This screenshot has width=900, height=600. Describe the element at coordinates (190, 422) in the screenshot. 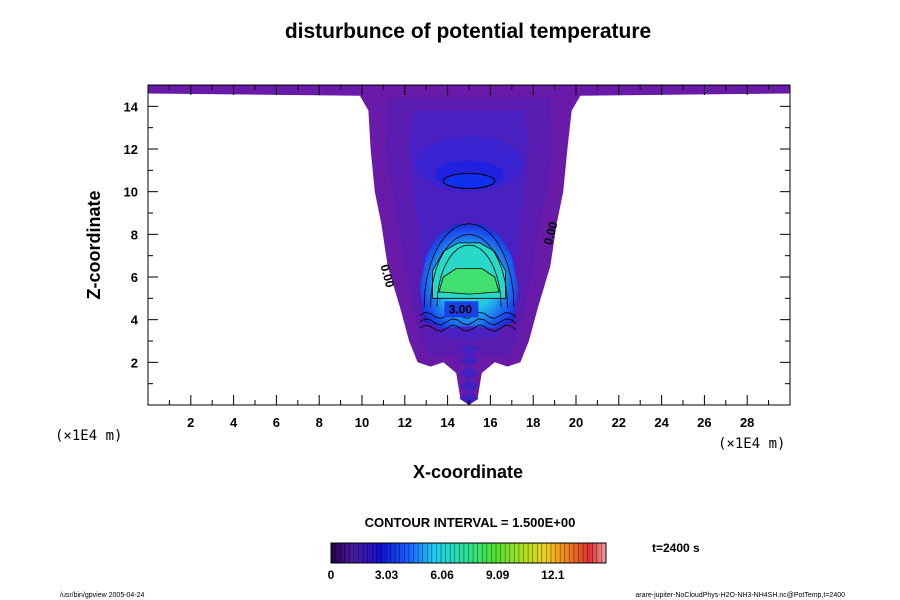

I see `x-tick-label: 2` at that location.